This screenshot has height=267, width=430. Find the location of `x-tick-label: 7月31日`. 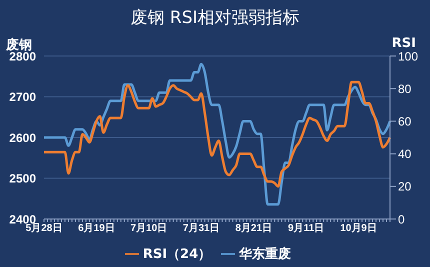

x-tick-label: 7月31日 is located at coordinates (201, 228).